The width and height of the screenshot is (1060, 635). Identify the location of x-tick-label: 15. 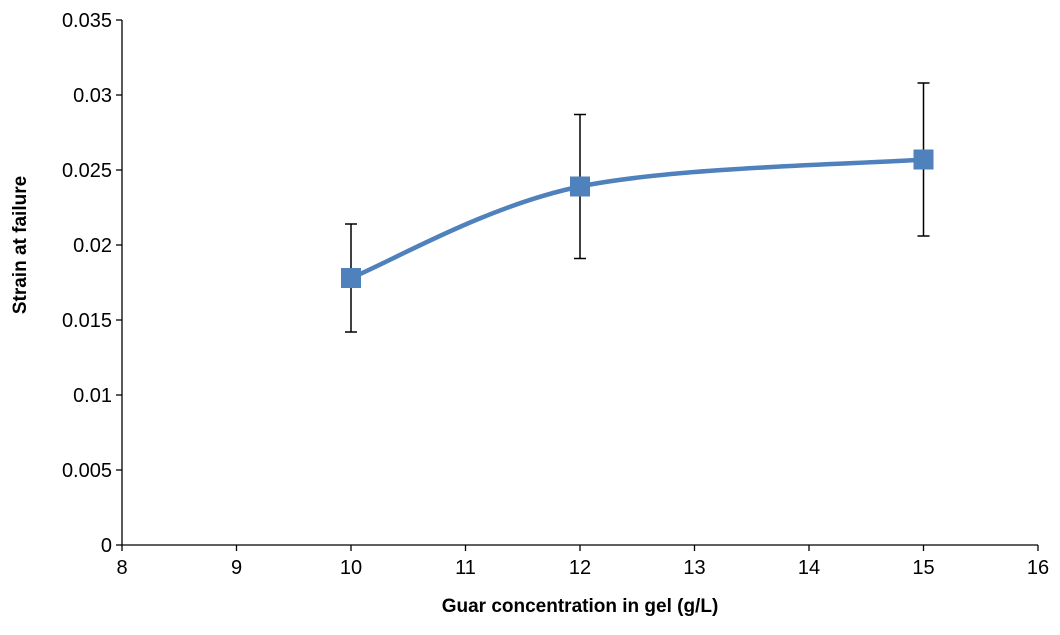
(923, 568).